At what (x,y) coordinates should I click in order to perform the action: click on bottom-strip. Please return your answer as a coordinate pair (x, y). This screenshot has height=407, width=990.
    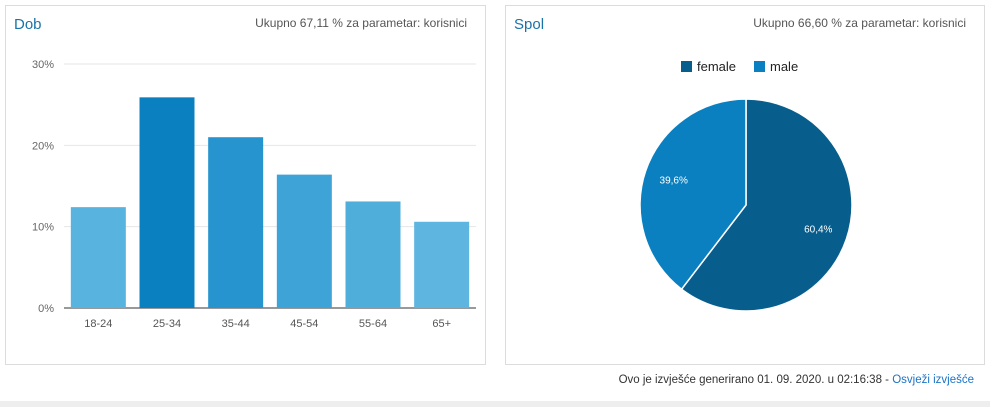
    Looking at the image, I should click on (495, 404).